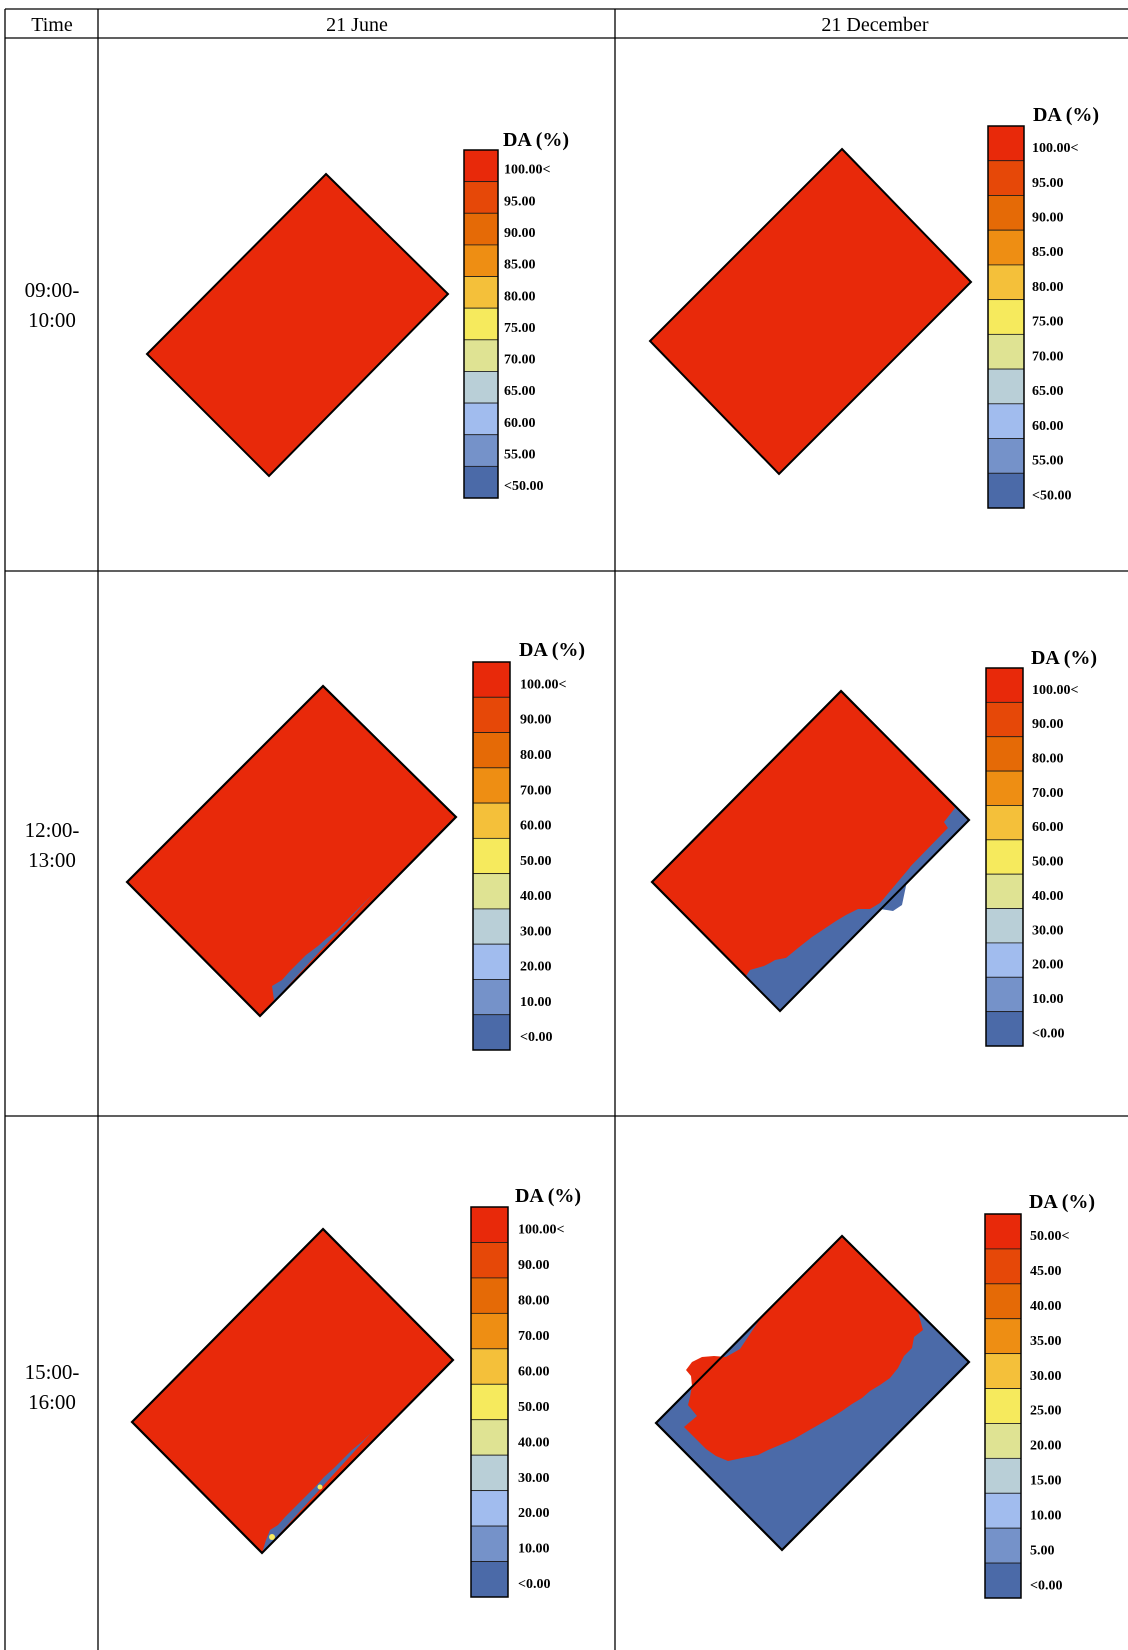 Image resolution: width=1128 pixels, height=1650 pixels. Describe the element at coordinates (1048, 183) in the screenshot. I see `legend-label: 95.00` at that location.